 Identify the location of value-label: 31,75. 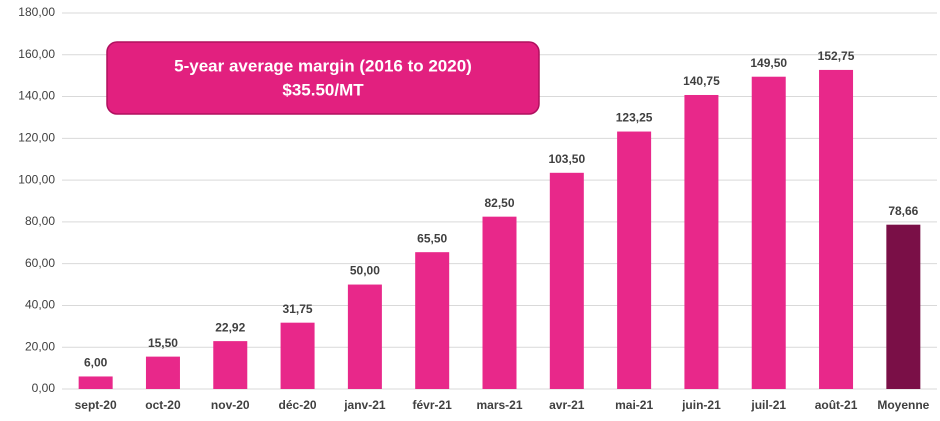
(298, 309).